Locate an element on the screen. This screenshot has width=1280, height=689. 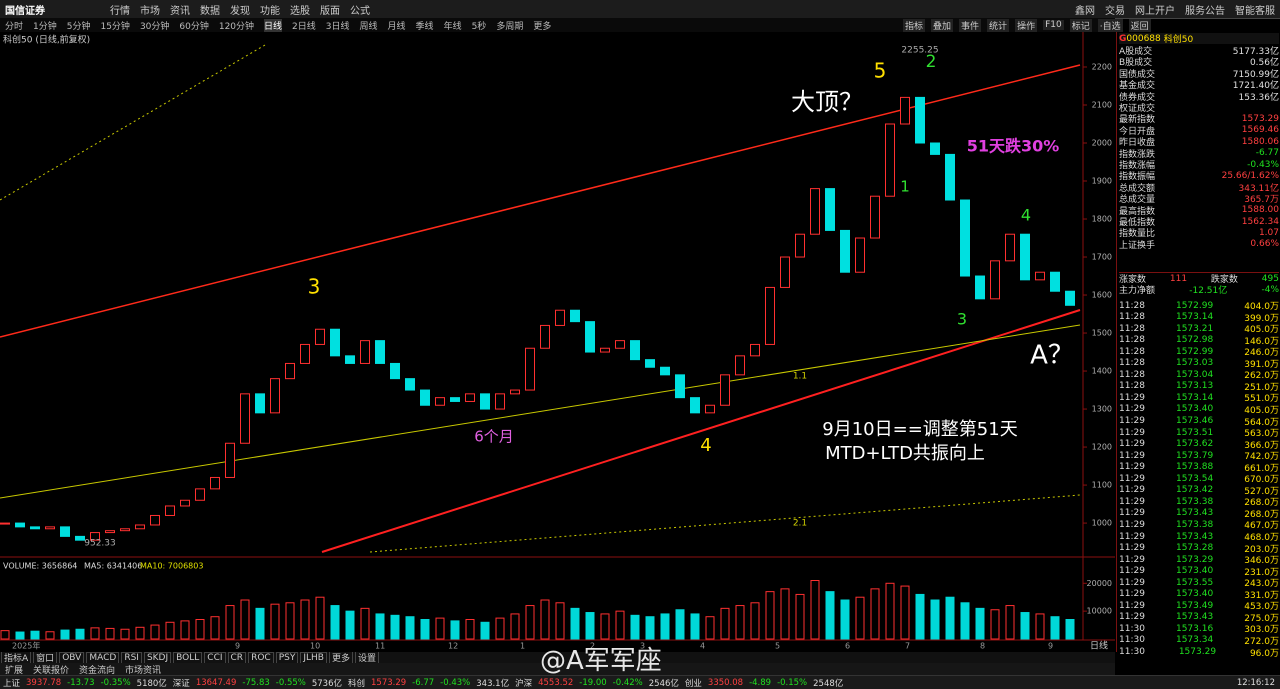
indicator-tab: 窗口 is located at coordinates (45, 657).